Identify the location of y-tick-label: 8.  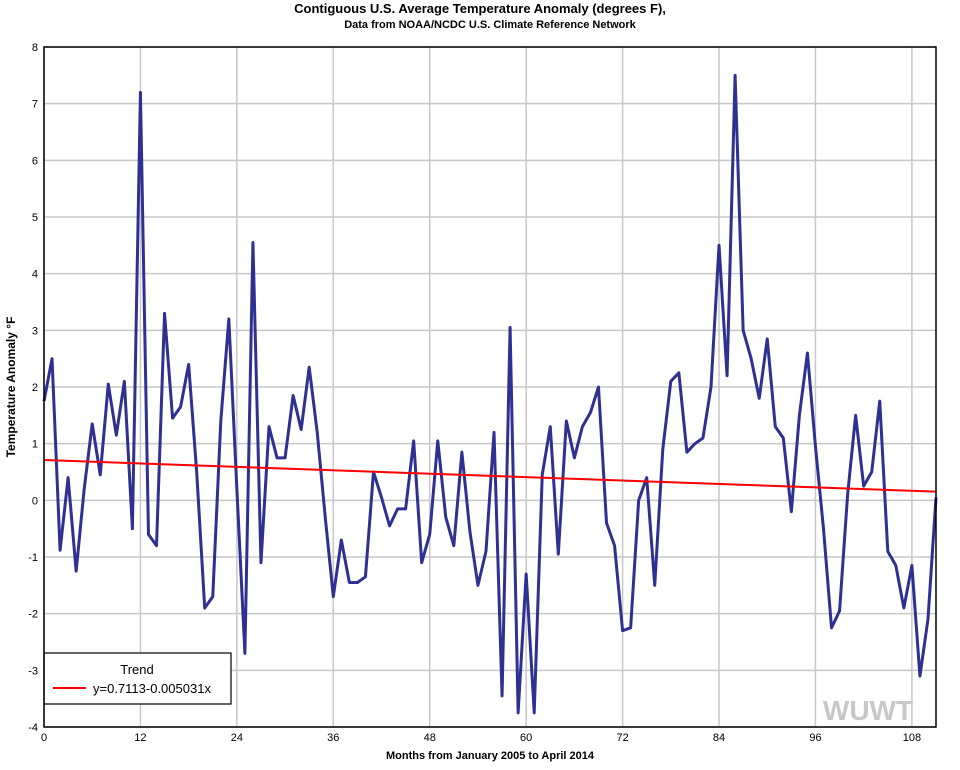
(35, 48).